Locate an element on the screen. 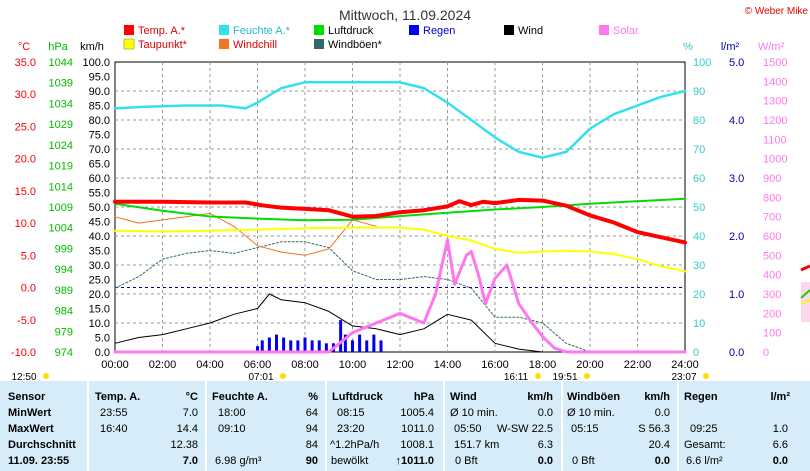 This screenshot has width=810, height=471. wind-tick-label: 55.0 is located at coordinates (99, 194).